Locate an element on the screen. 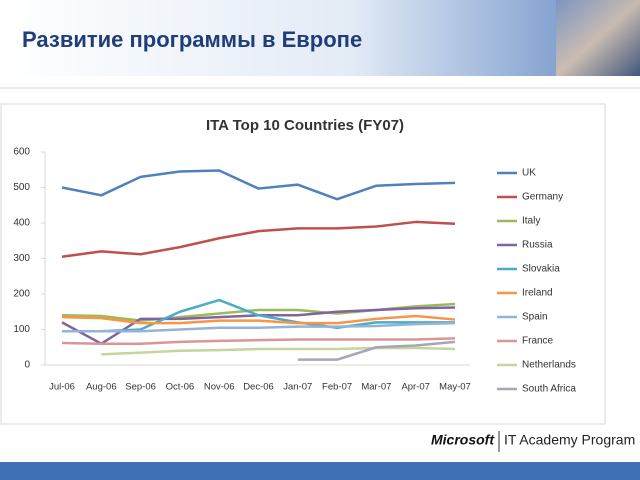 This screenshot has height=480, width=640. x-tick-label: Nov-06 is located at coordinates (219, 387).